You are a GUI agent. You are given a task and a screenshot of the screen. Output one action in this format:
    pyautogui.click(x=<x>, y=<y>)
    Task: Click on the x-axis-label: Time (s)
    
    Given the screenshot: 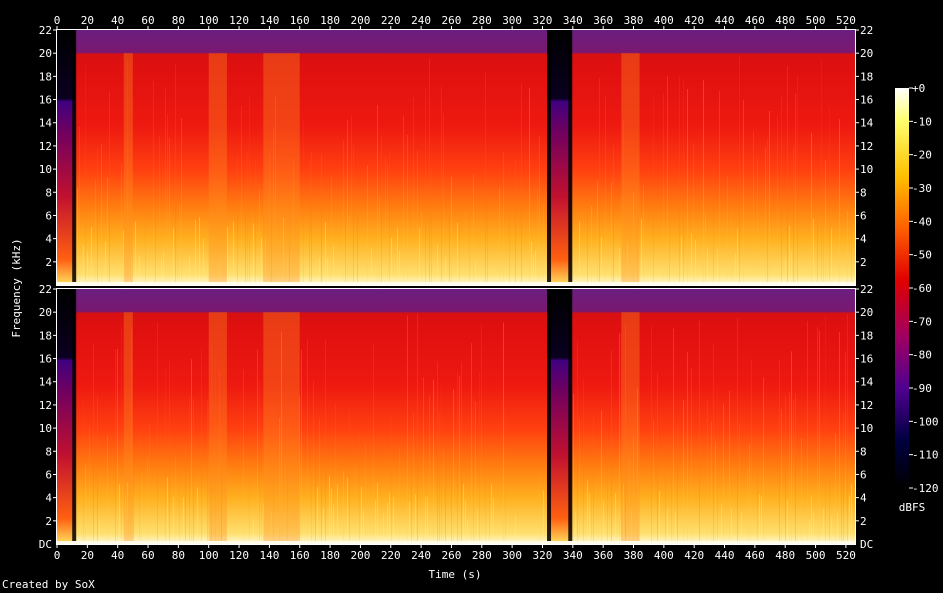 What is the action you would take?
    pyautogui.click(x=455, y=574)
    